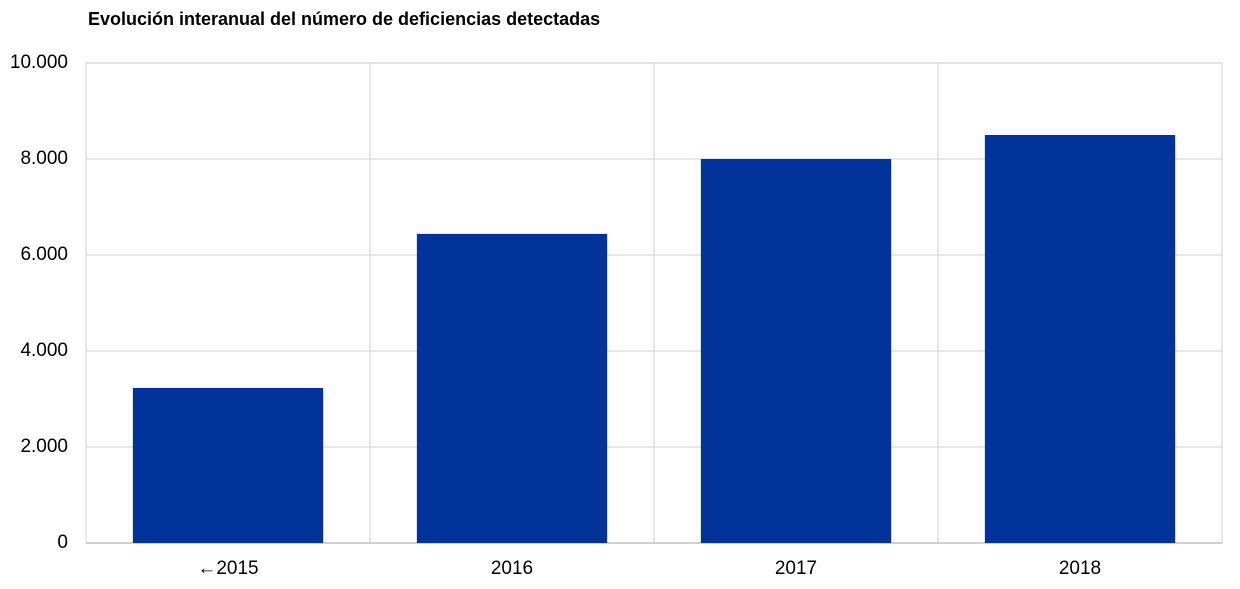 The height and width of the screenshot is (589, 1240). I want to click on y-tick-label: 0, so click(62, 542).